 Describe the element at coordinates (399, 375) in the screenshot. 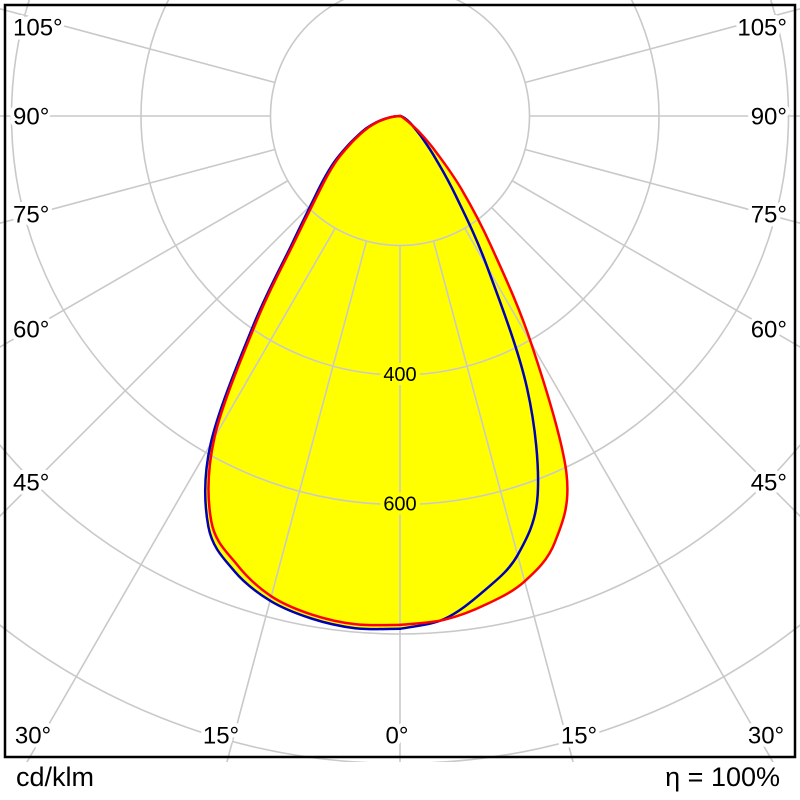

I see `radial-value-label-400: 400` at that location.